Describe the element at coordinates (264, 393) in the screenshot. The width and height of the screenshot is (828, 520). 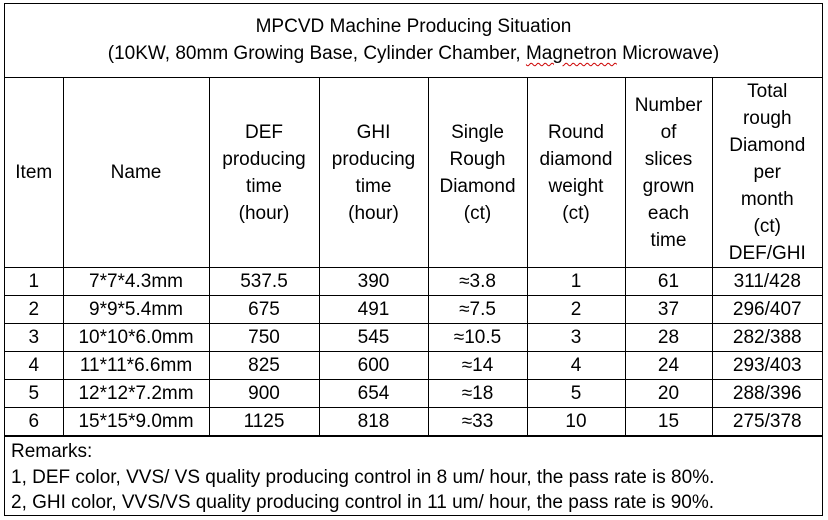
I see `table-cell: 900` at that location.